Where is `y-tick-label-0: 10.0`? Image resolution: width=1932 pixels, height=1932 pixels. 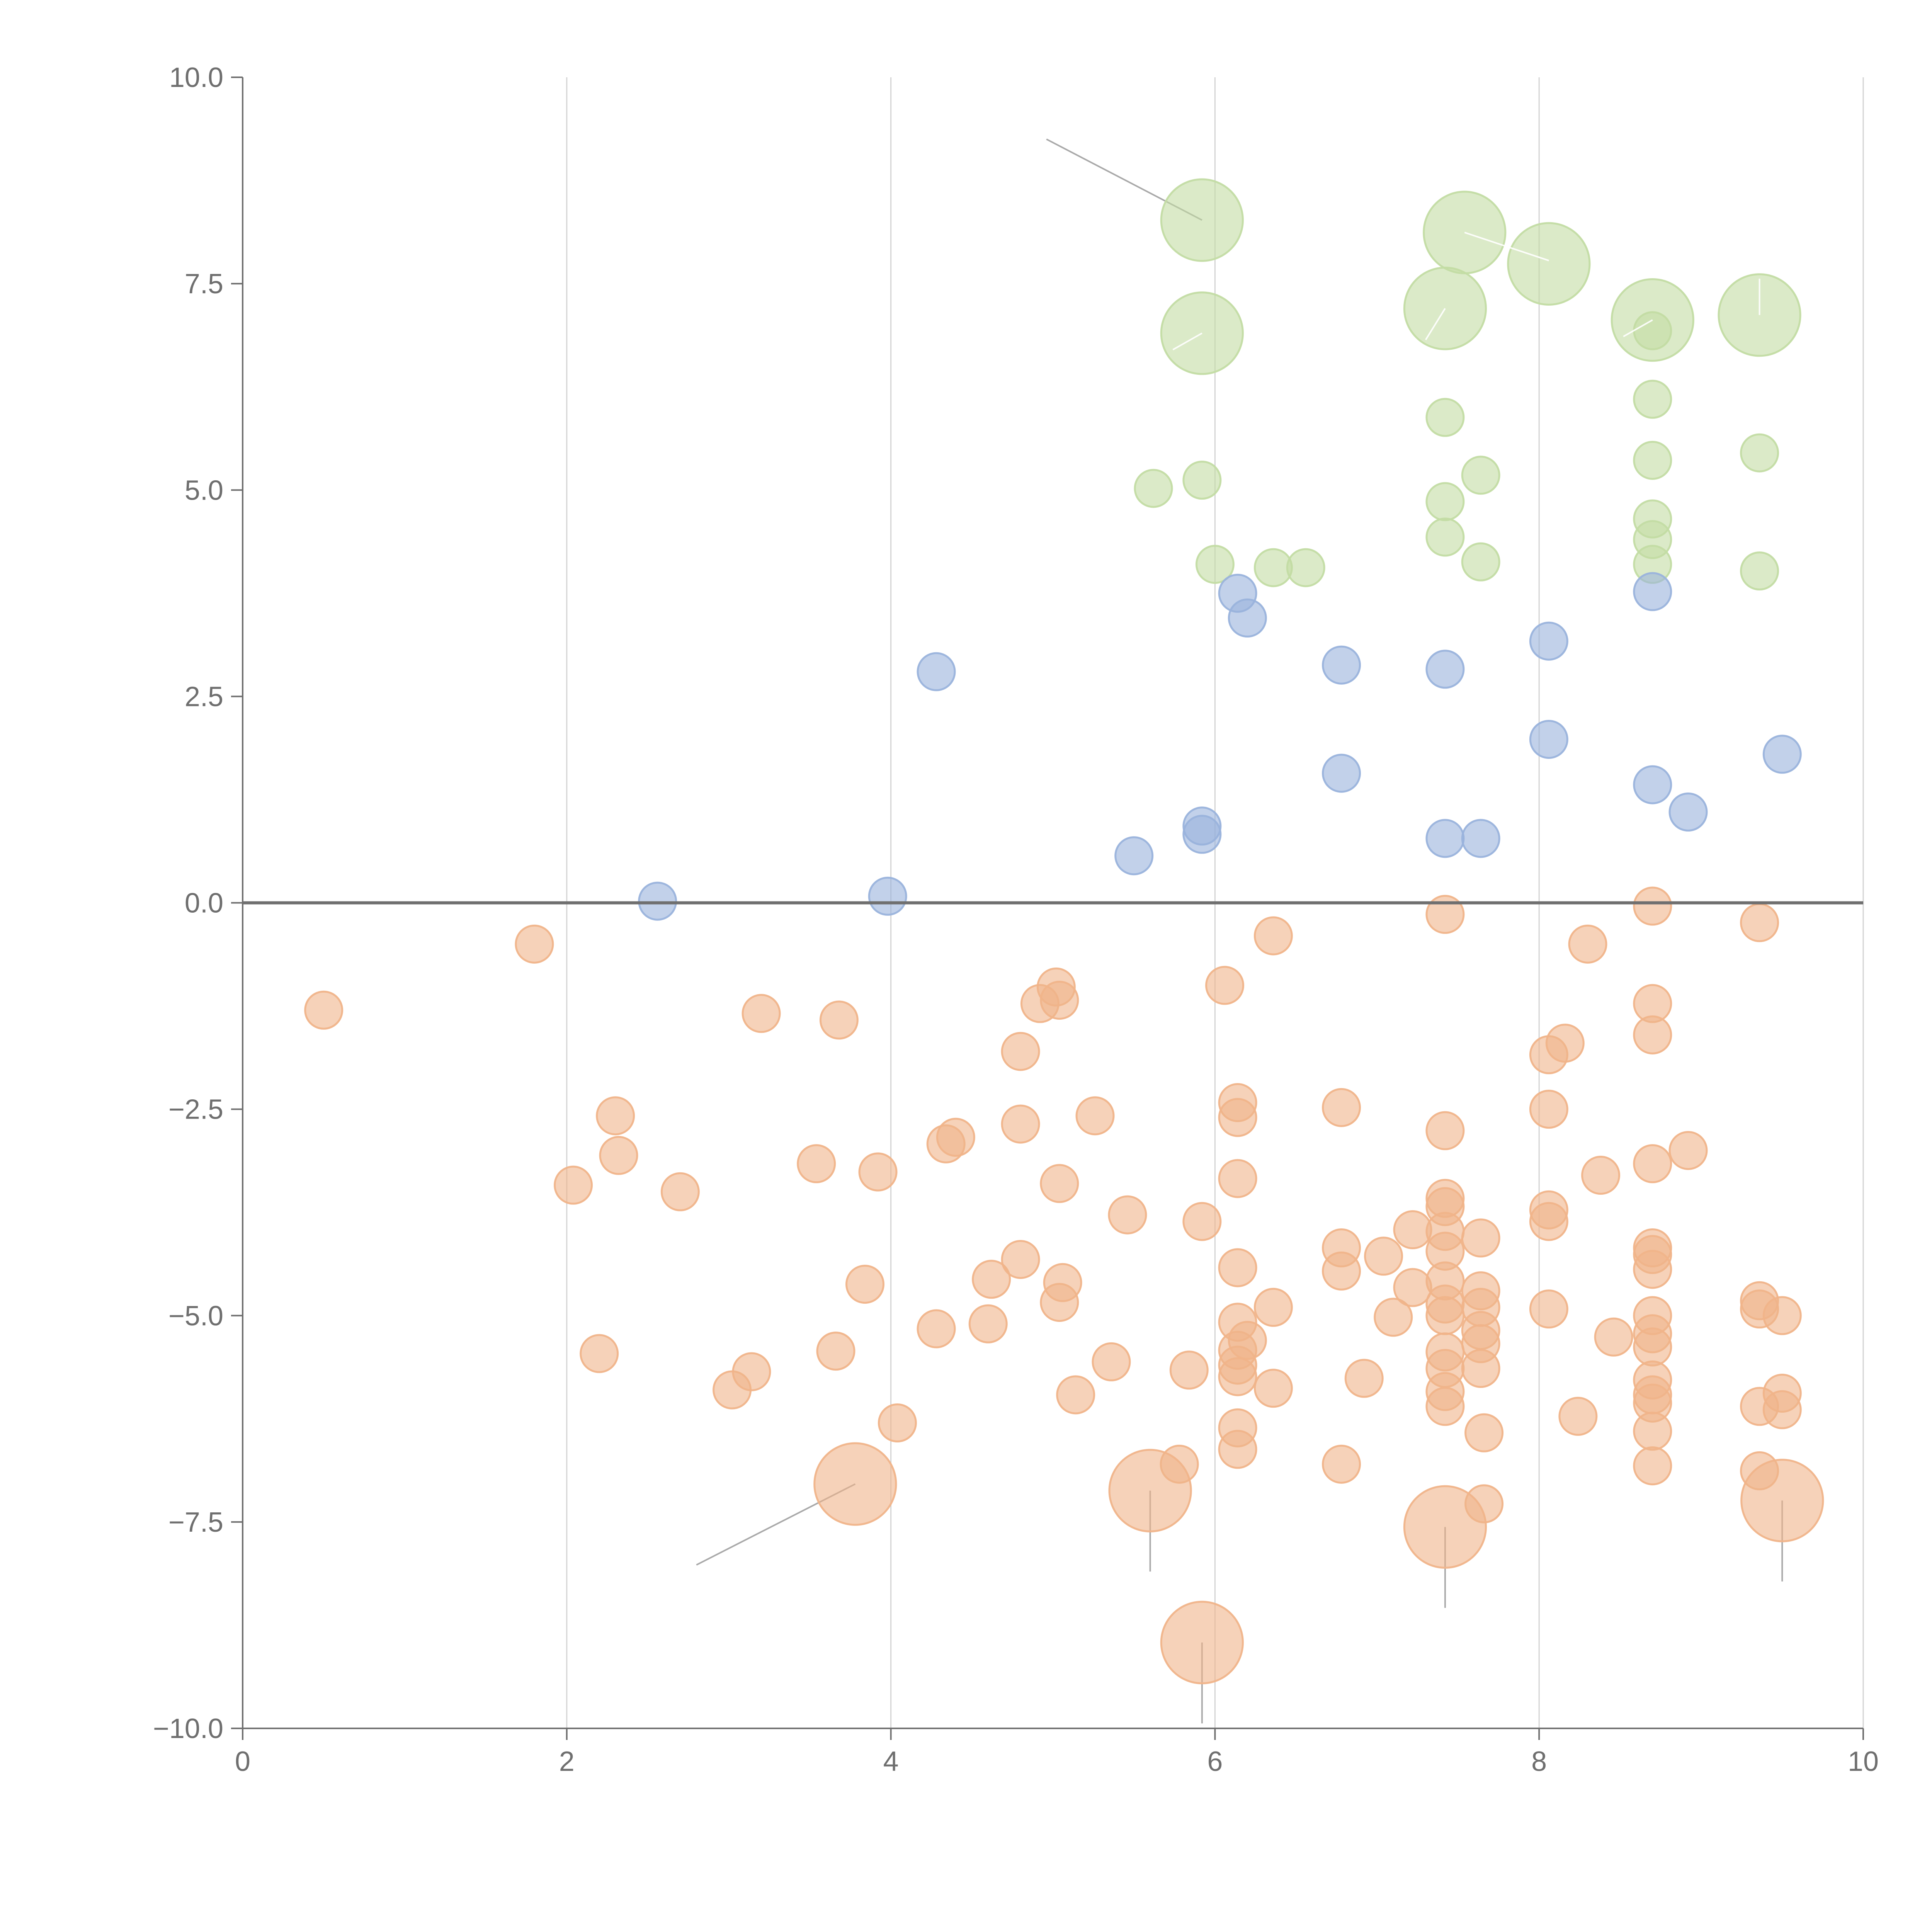 y-tick-label-0: 10.0 is located at coordinates (196, 78).